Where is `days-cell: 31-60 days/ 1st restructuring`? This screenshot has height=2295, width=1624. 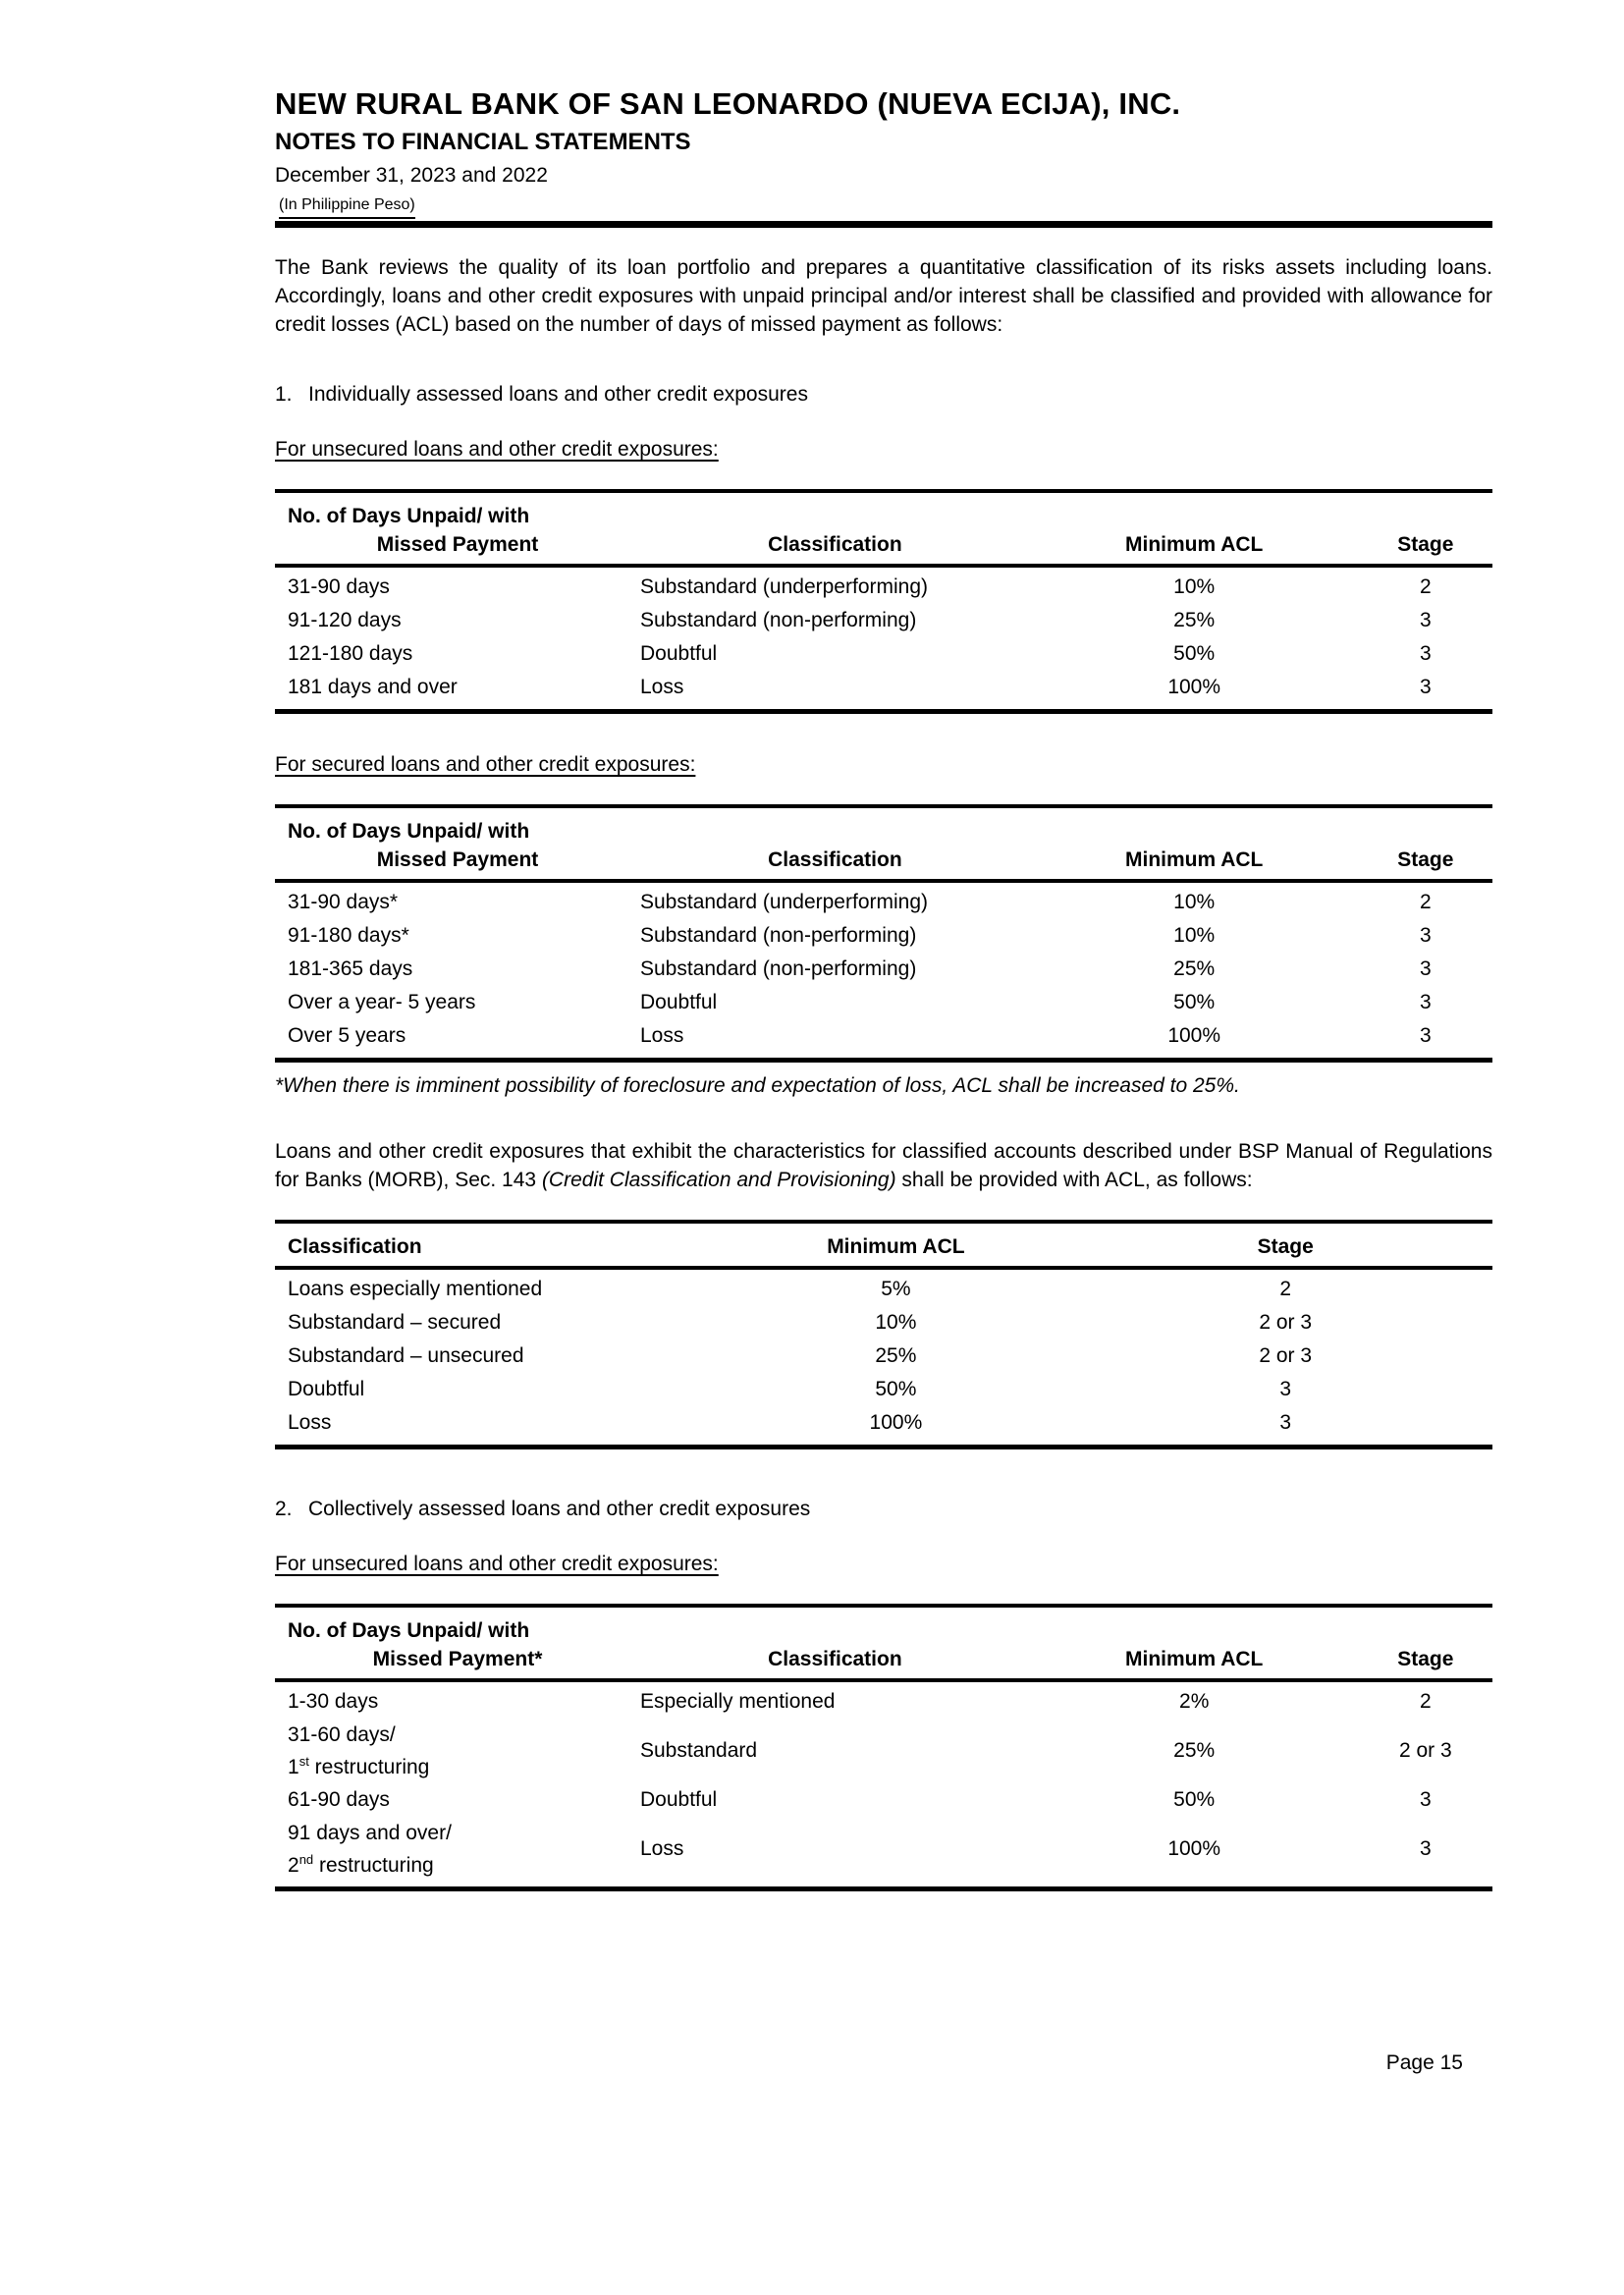
days-cell: 31-60 days/ 1st restructuring is located at coordinates (457, 1751).